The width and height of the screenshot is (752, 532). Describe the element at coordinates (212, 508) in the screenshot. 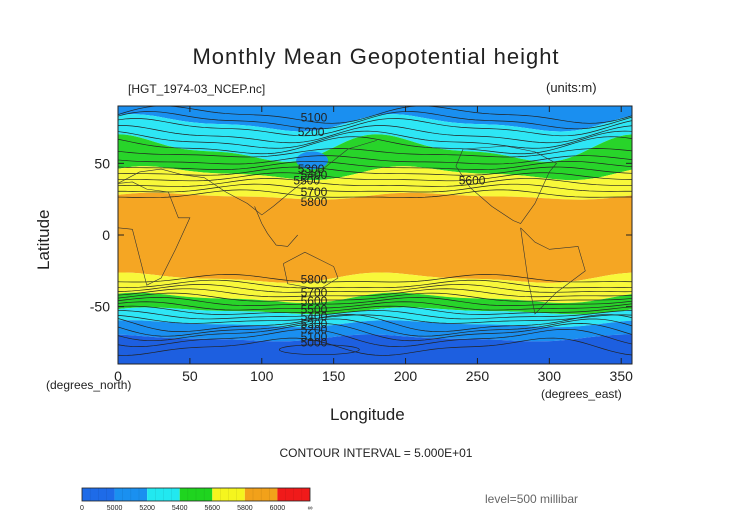

I see `colorbar-label: 5600` at that location.